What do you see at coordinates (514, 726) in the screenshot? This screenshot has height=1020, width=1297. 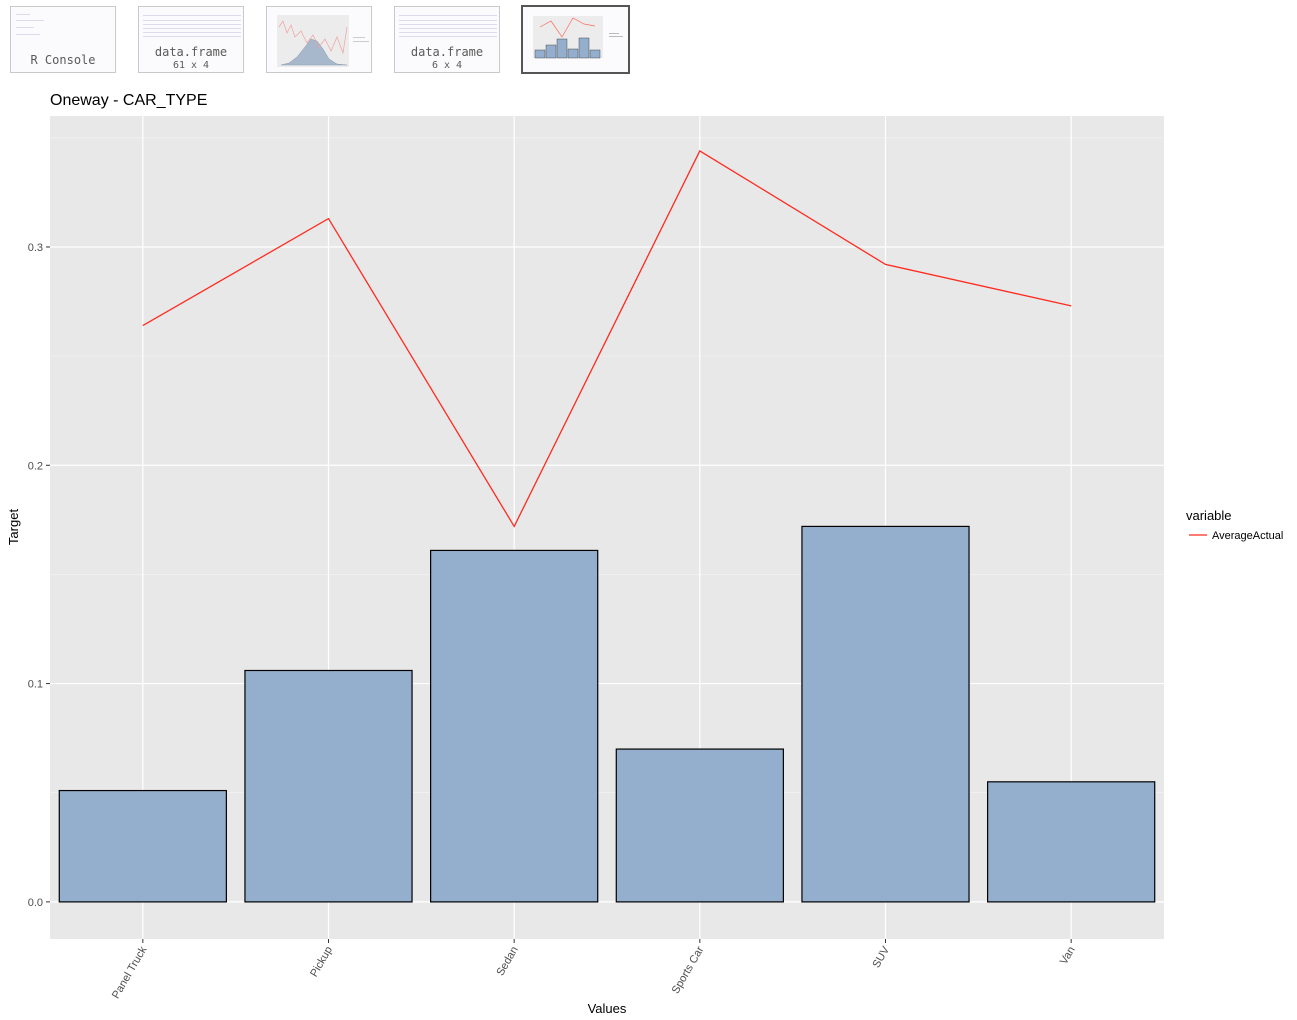 I see `bar-sedan` at bounding box center [514, 726].